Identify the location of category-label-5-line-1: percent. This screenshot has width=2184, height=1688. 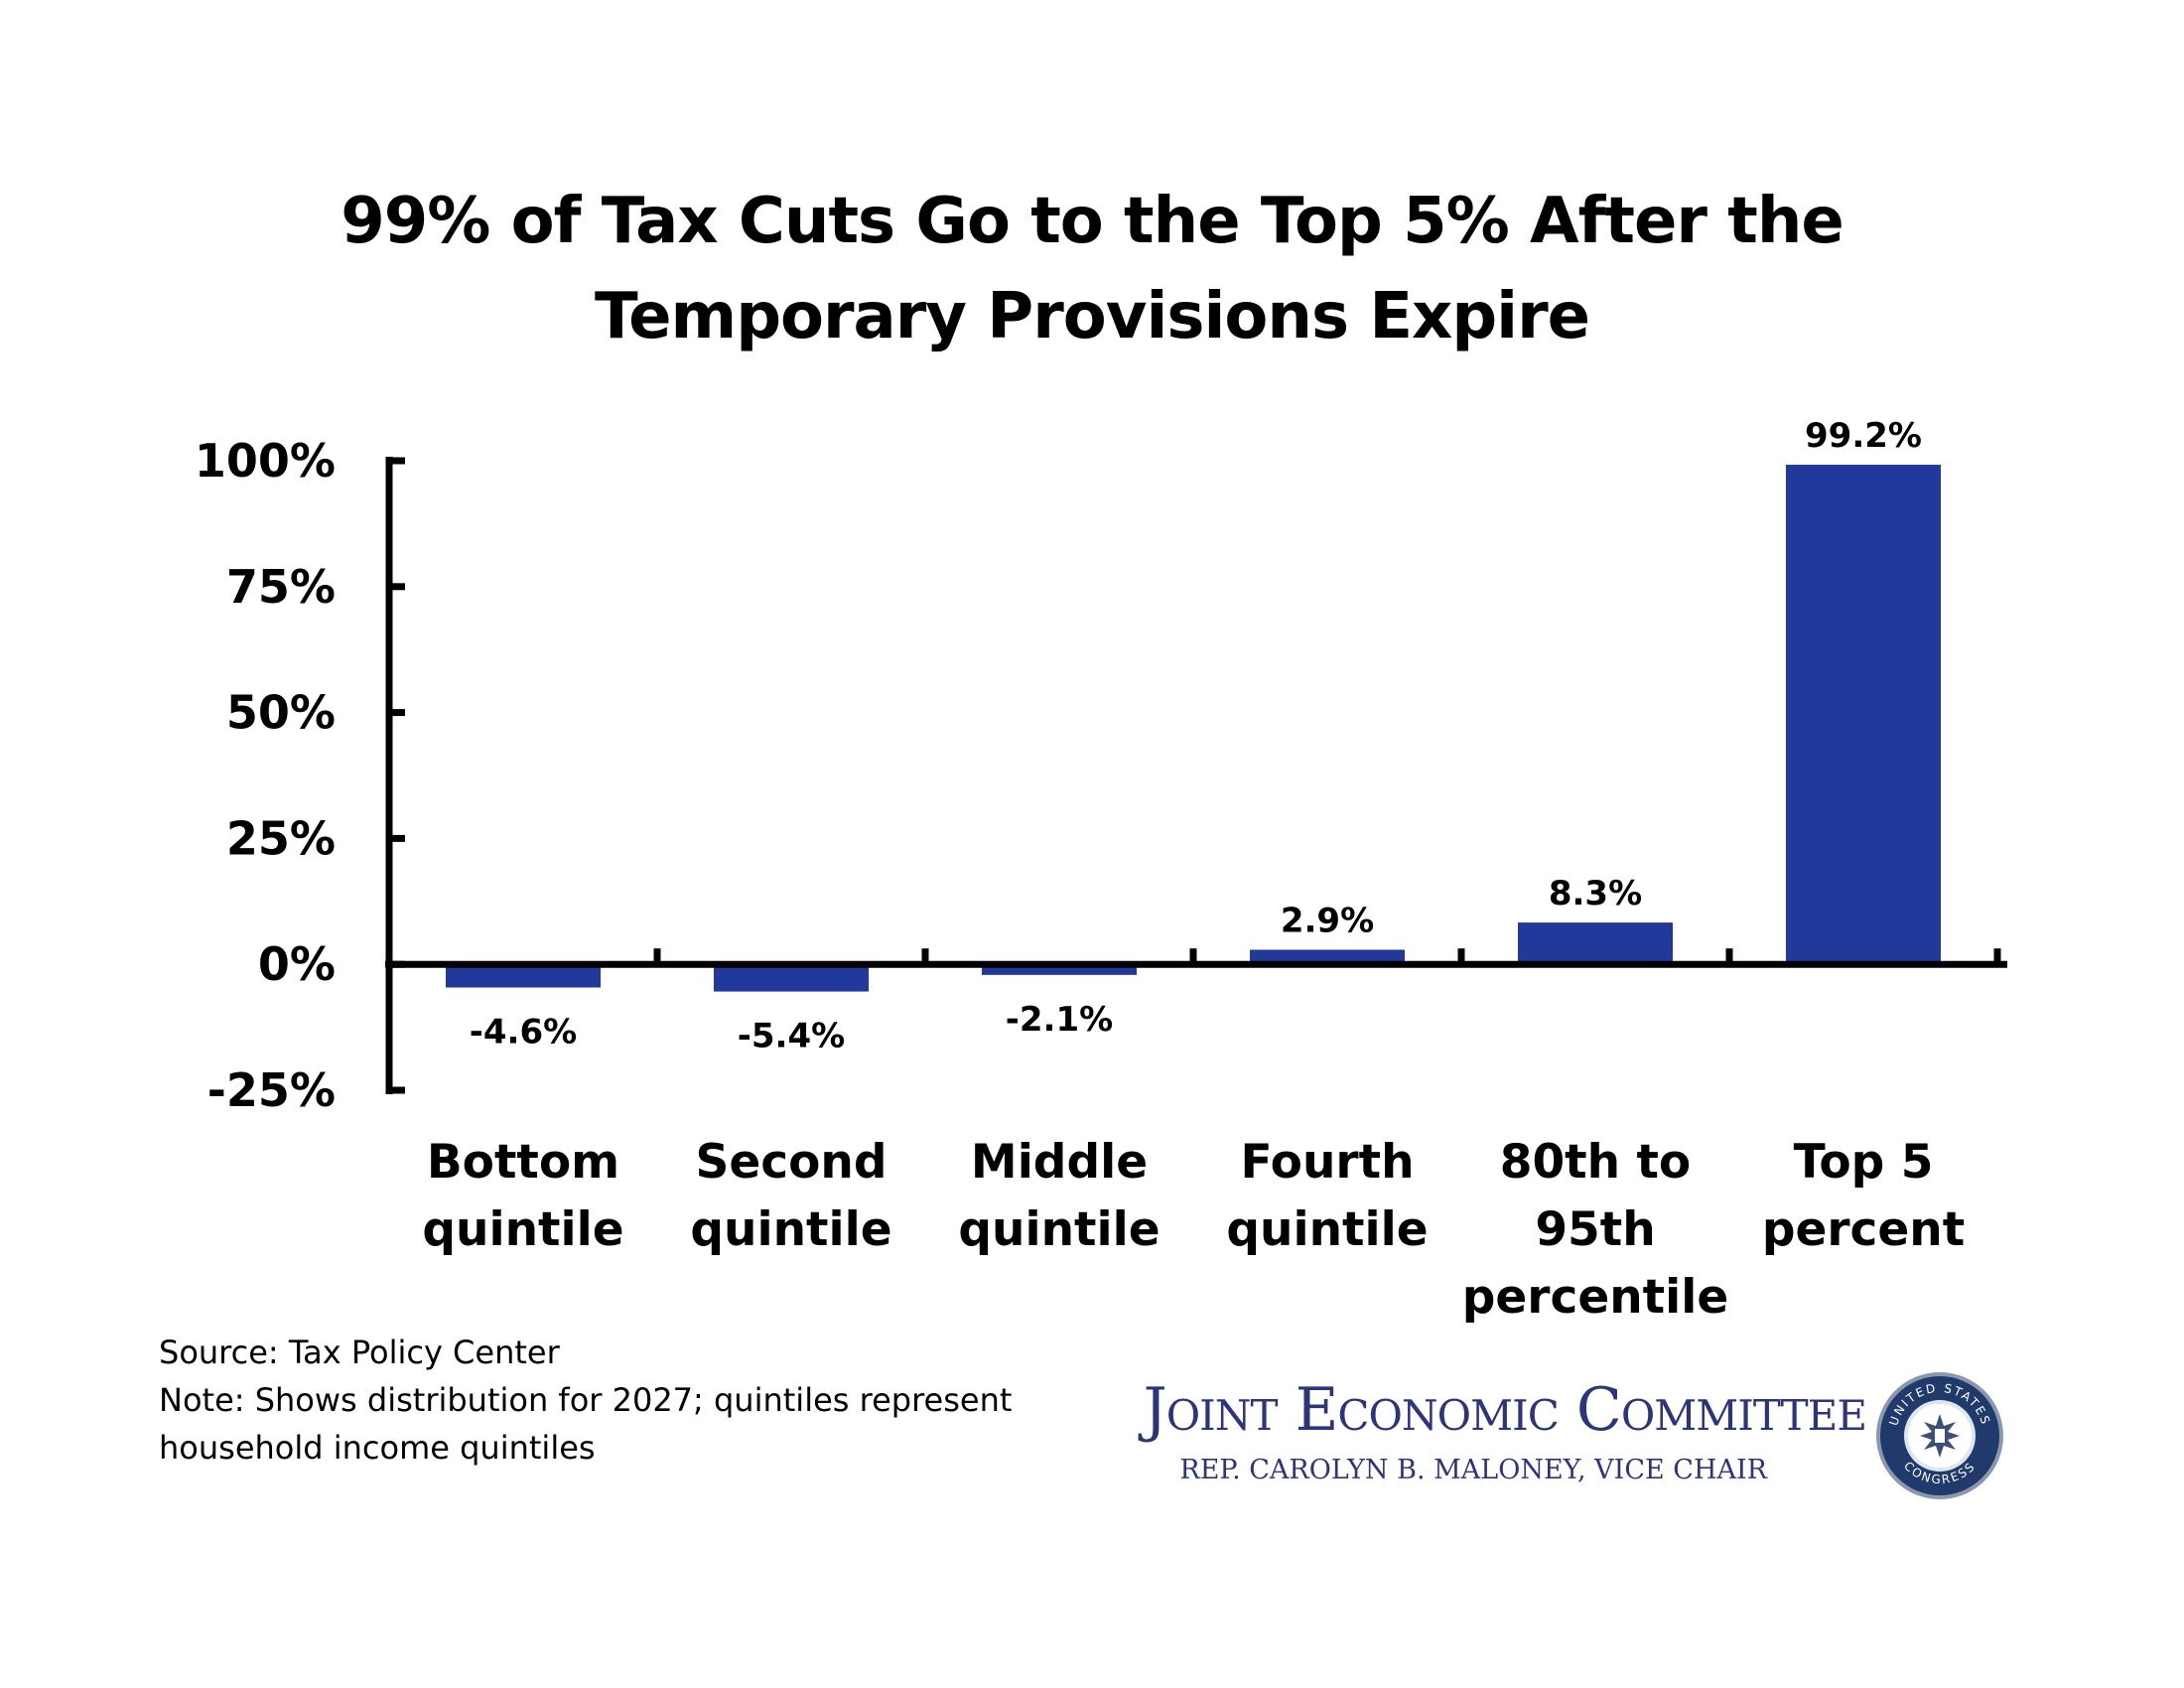
(1863, 1229).